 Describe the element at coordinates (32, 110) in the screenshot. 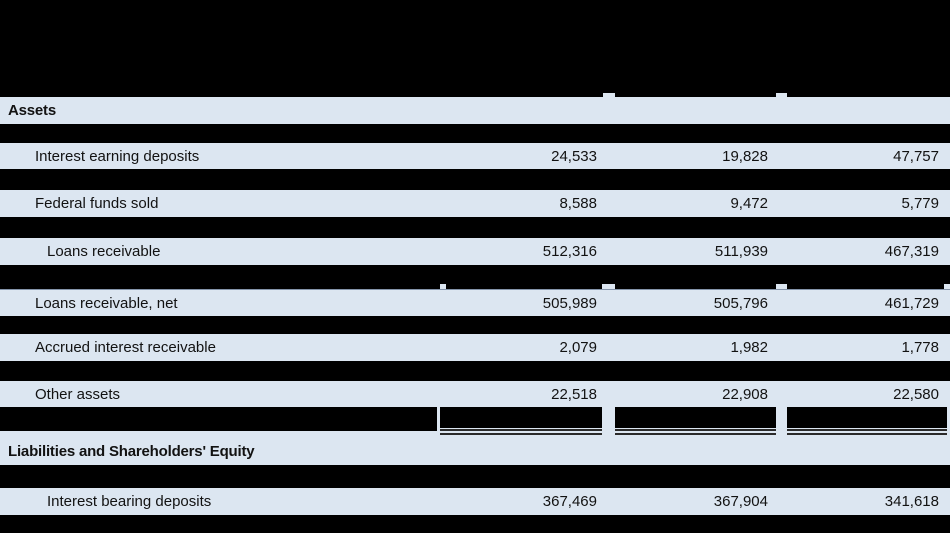

I see `section-header-label: Assets` at that location.